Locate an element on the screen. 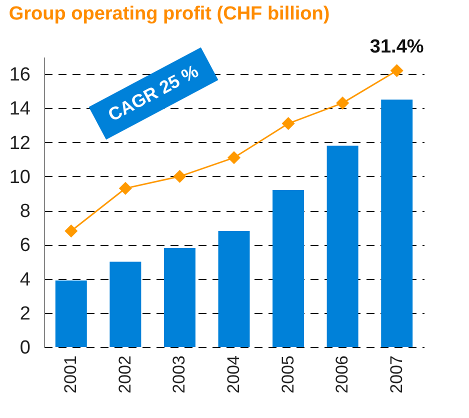 The width and height of the screenshot is (469, 418). x-tick-label: 2001 is located at coordinates (70, 375).